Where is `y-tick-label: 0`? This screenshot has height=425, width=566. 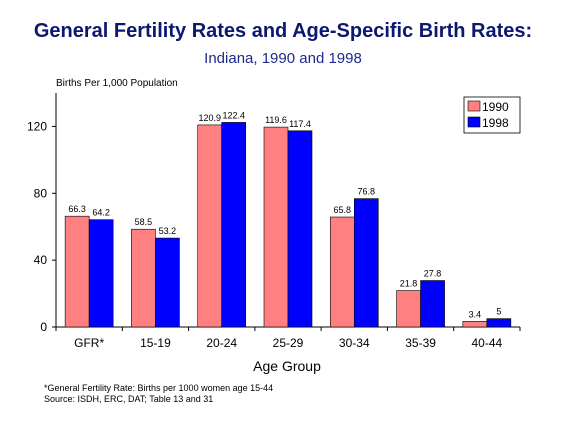 y-tick-label: 0 is located at coordinates (43, 327).